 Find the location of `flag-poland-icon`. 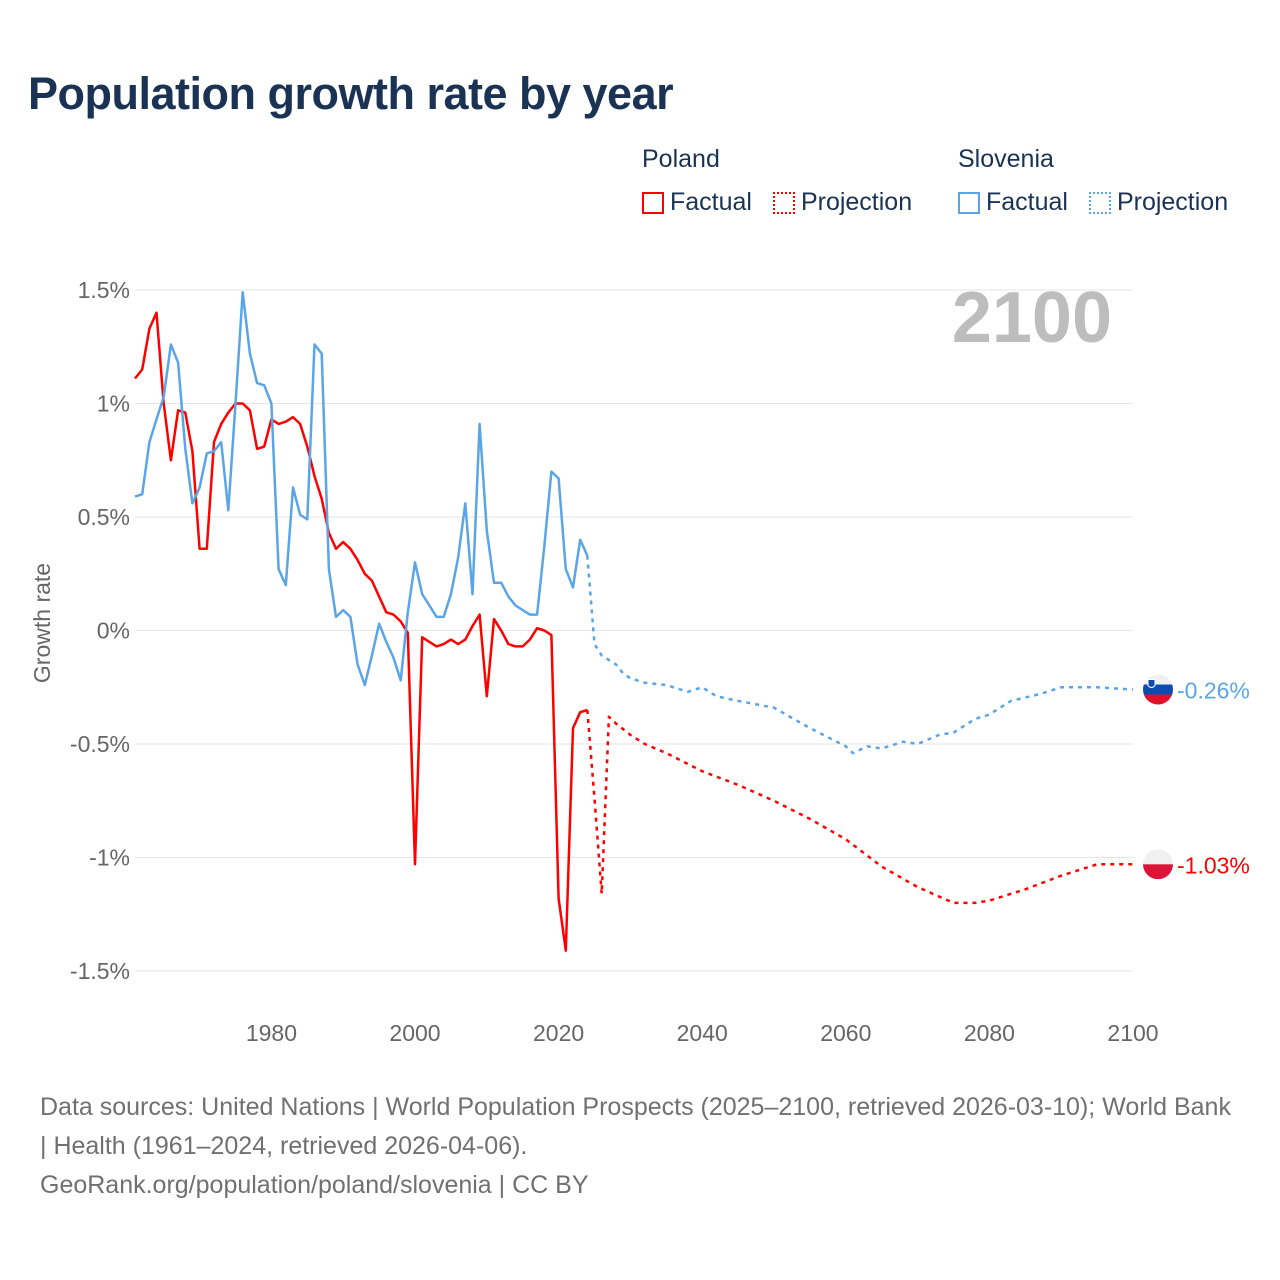

flag-poland-icon is located at coordinates (1158, 864).